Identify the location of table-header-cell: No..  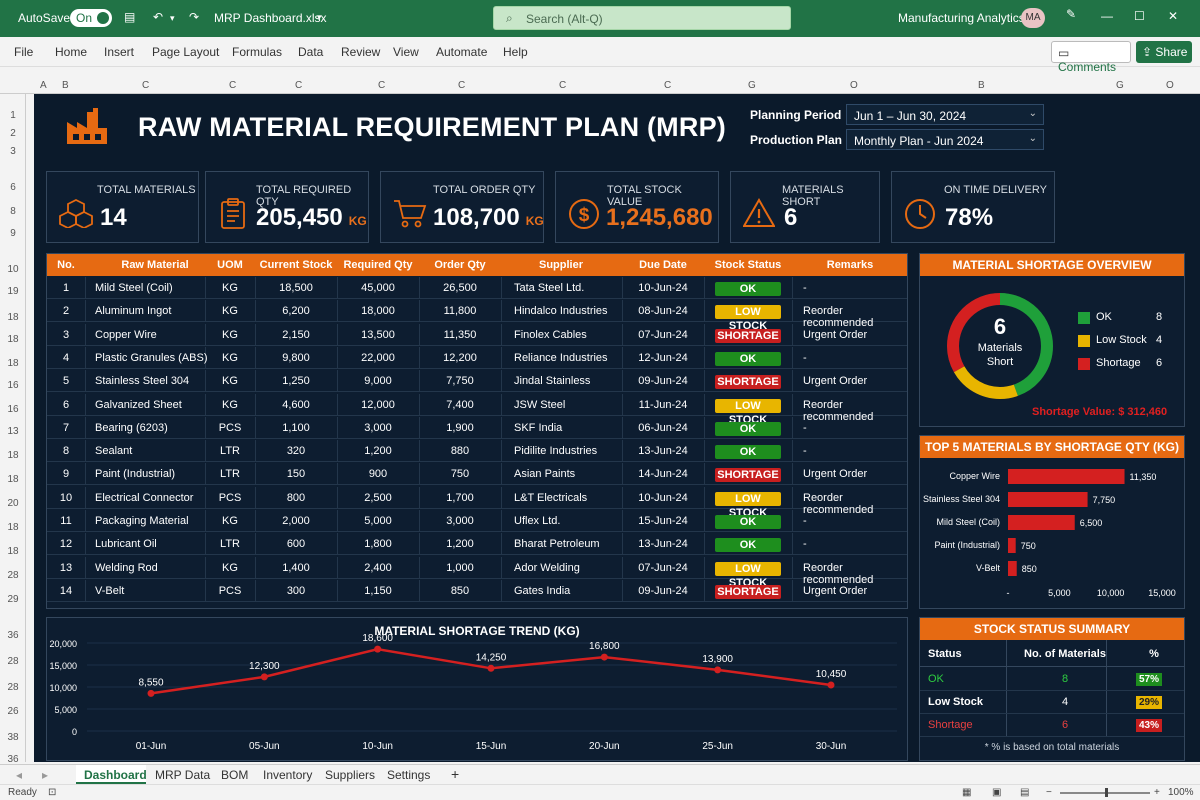
(66, 265).